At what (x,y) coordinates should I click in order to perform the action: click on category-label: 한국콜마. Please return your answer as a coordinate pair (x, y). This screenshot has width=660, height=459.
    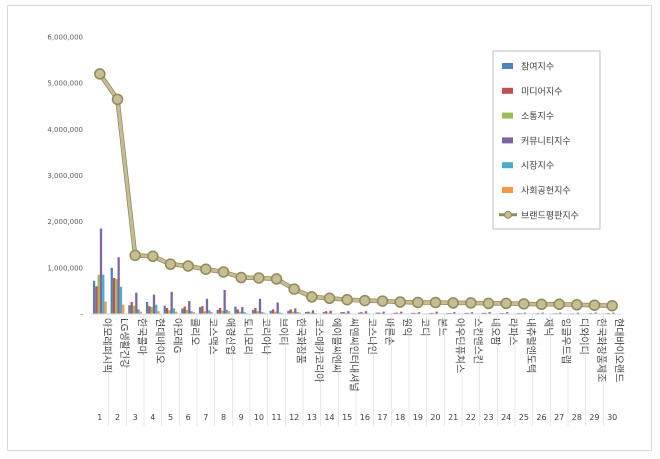
    Looking at the image, I should click on (142, 336).